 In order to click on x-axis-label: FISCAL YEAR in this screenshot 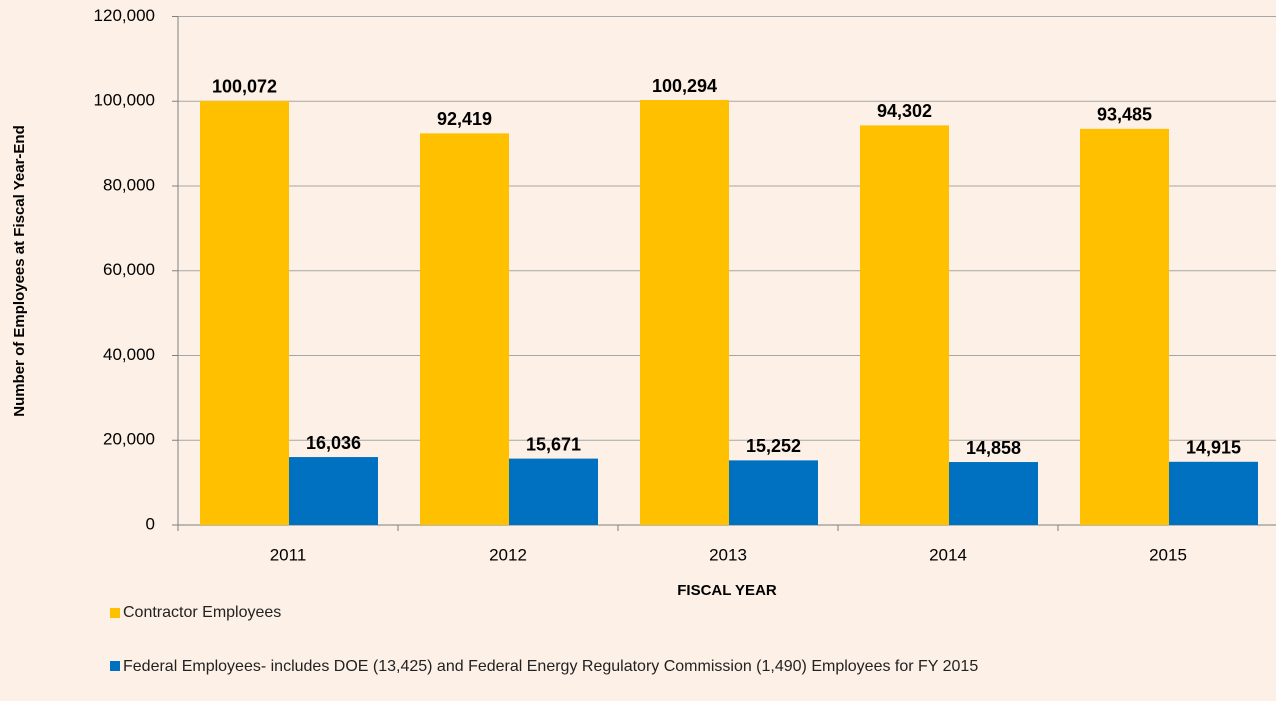, I will do `click(727, 590)`.